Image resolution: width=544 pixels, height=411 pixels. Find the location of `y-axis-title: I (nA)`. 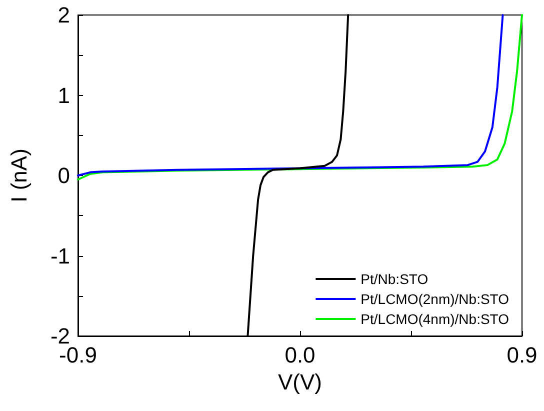

y-axis-title: I (nA) is located at coordinates (19, 175).